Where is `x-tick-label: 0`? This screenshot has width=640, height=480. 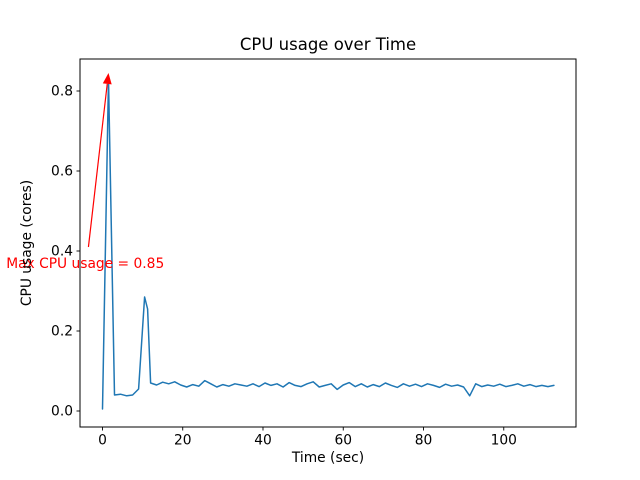
x-tick-label: 0 is located at coordinates (102, 441).